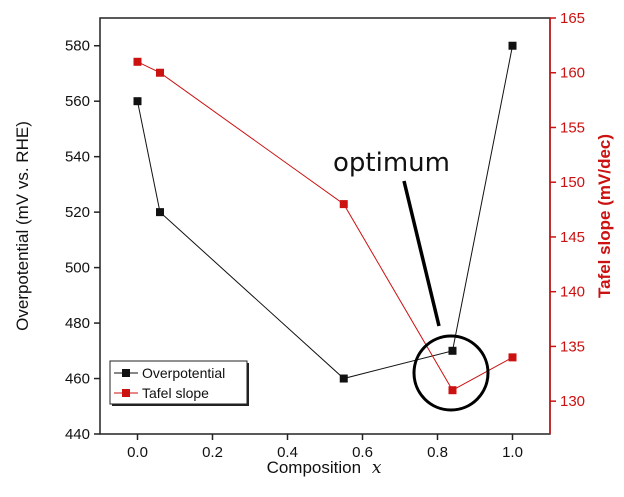 Image resolution: width=624 pixels, height=497 pixels. I want to click on left-y-tick-label: 480, so click(77, 323).